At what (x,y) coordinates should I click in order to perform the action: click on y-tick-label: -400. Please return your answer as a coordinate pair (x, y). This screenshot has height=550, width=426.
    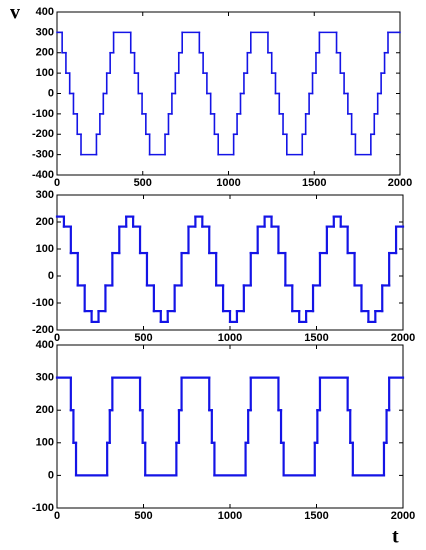
    Looking at the image, I should click on (43, 175).